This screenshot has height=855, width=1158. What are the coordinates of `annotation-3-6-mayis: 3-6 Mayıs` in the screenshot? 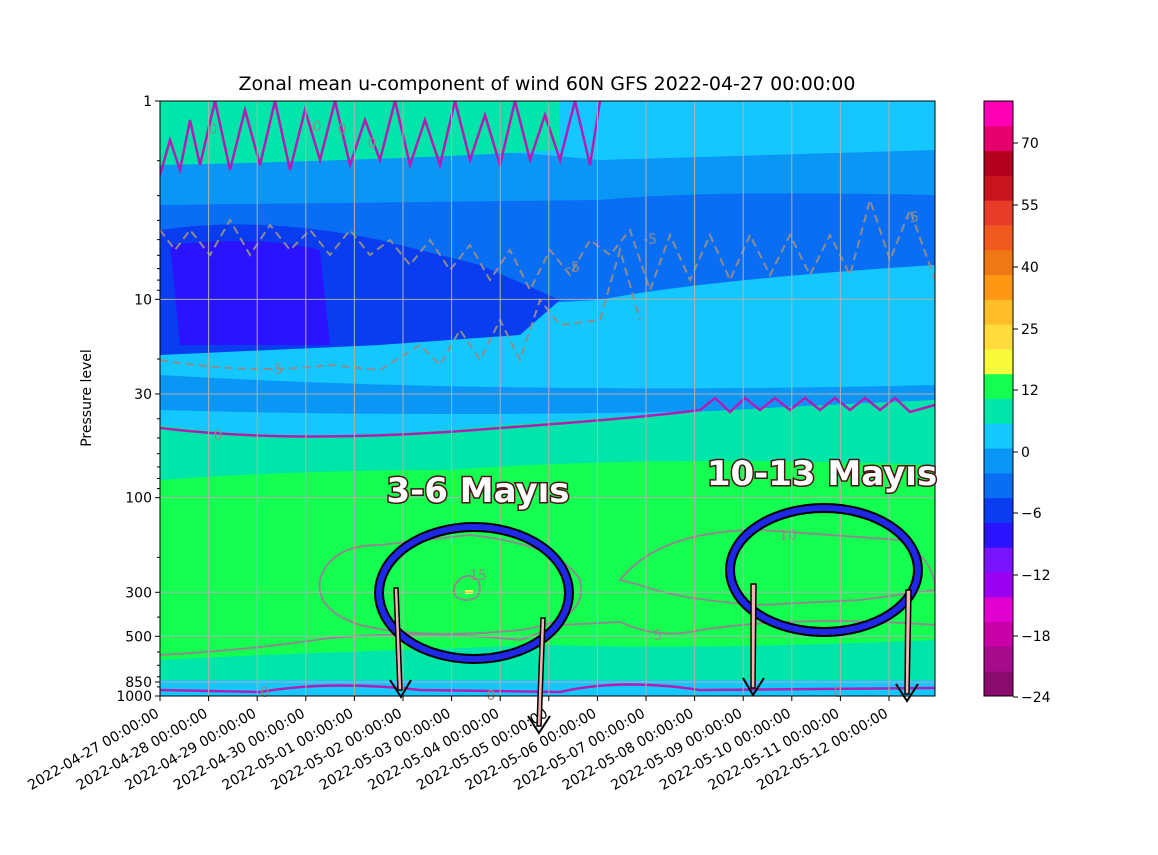 It's located at (474, 567).